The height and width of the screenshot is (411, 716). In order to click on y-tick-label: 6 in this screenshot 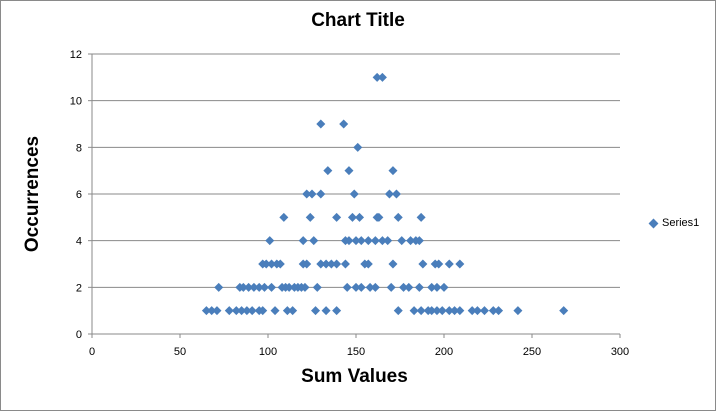, I will do `click(79, 195)`.